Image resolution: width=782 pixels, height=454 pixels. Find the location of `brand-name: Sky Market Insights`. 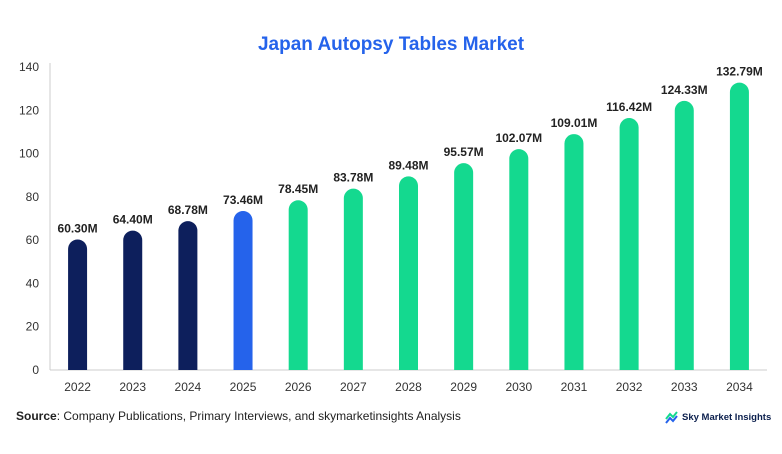

brand-name: Sky Market Insights is located at coordinates (727, 417).